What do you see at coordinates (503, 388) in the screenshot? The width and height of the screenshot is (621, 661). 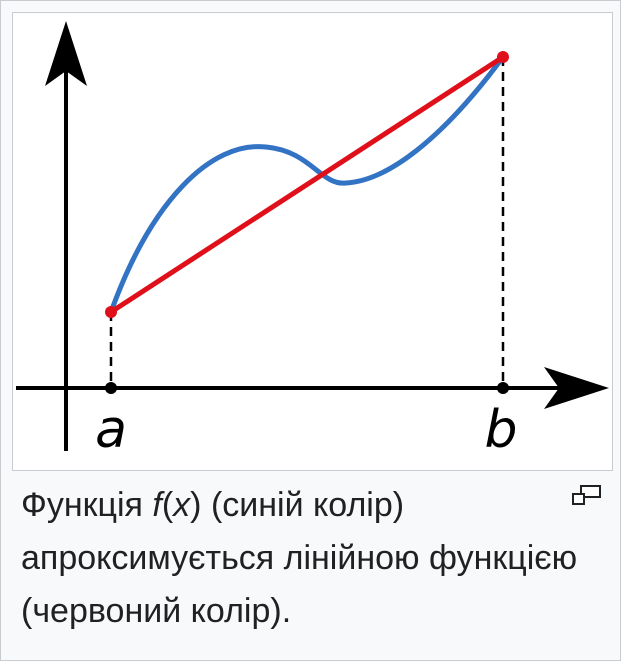 I see `point-b` at bounding box center [503, 388].